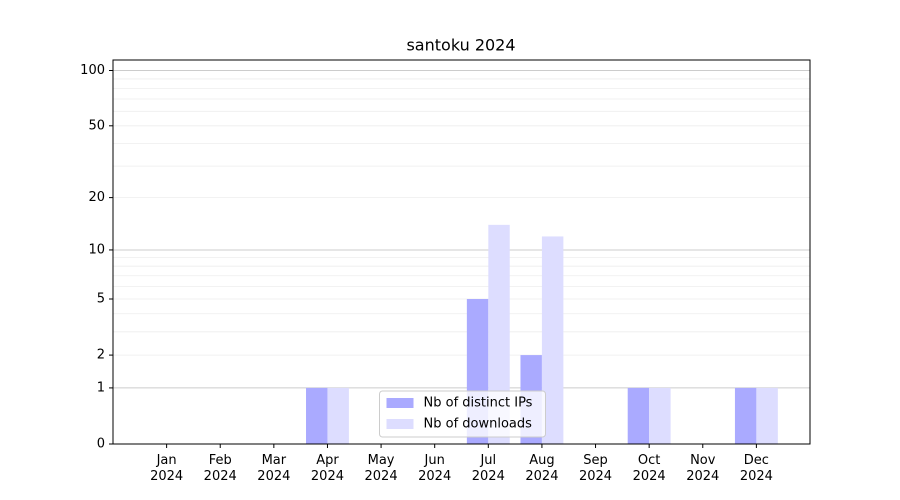 This screenshot has width=900, height=500. What do you see at coordinates (435, 468) in the screenshot?
I see `x-tick-label: Jun 2024` at bounding box center [435, 468].